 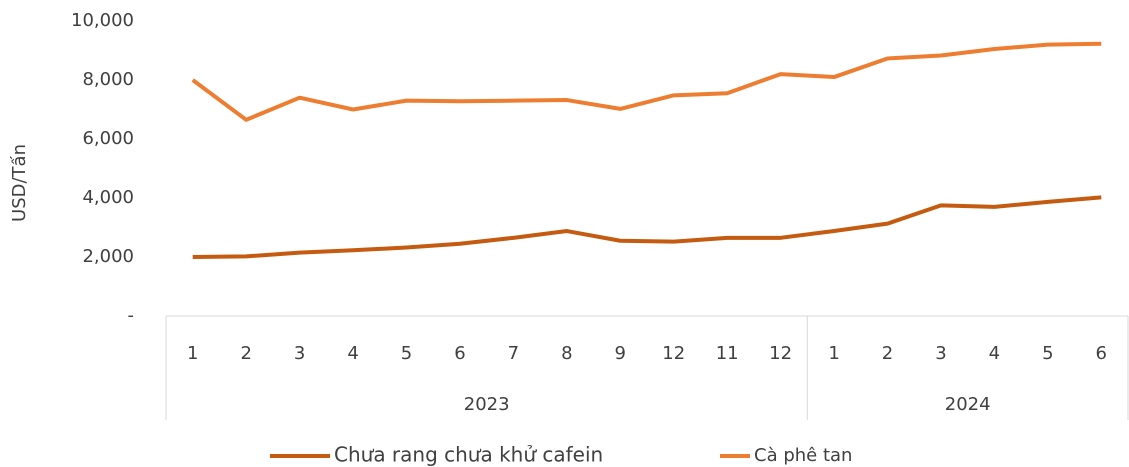 I want to click on y-tick-label: 10,000, so click(x=102, y=20).